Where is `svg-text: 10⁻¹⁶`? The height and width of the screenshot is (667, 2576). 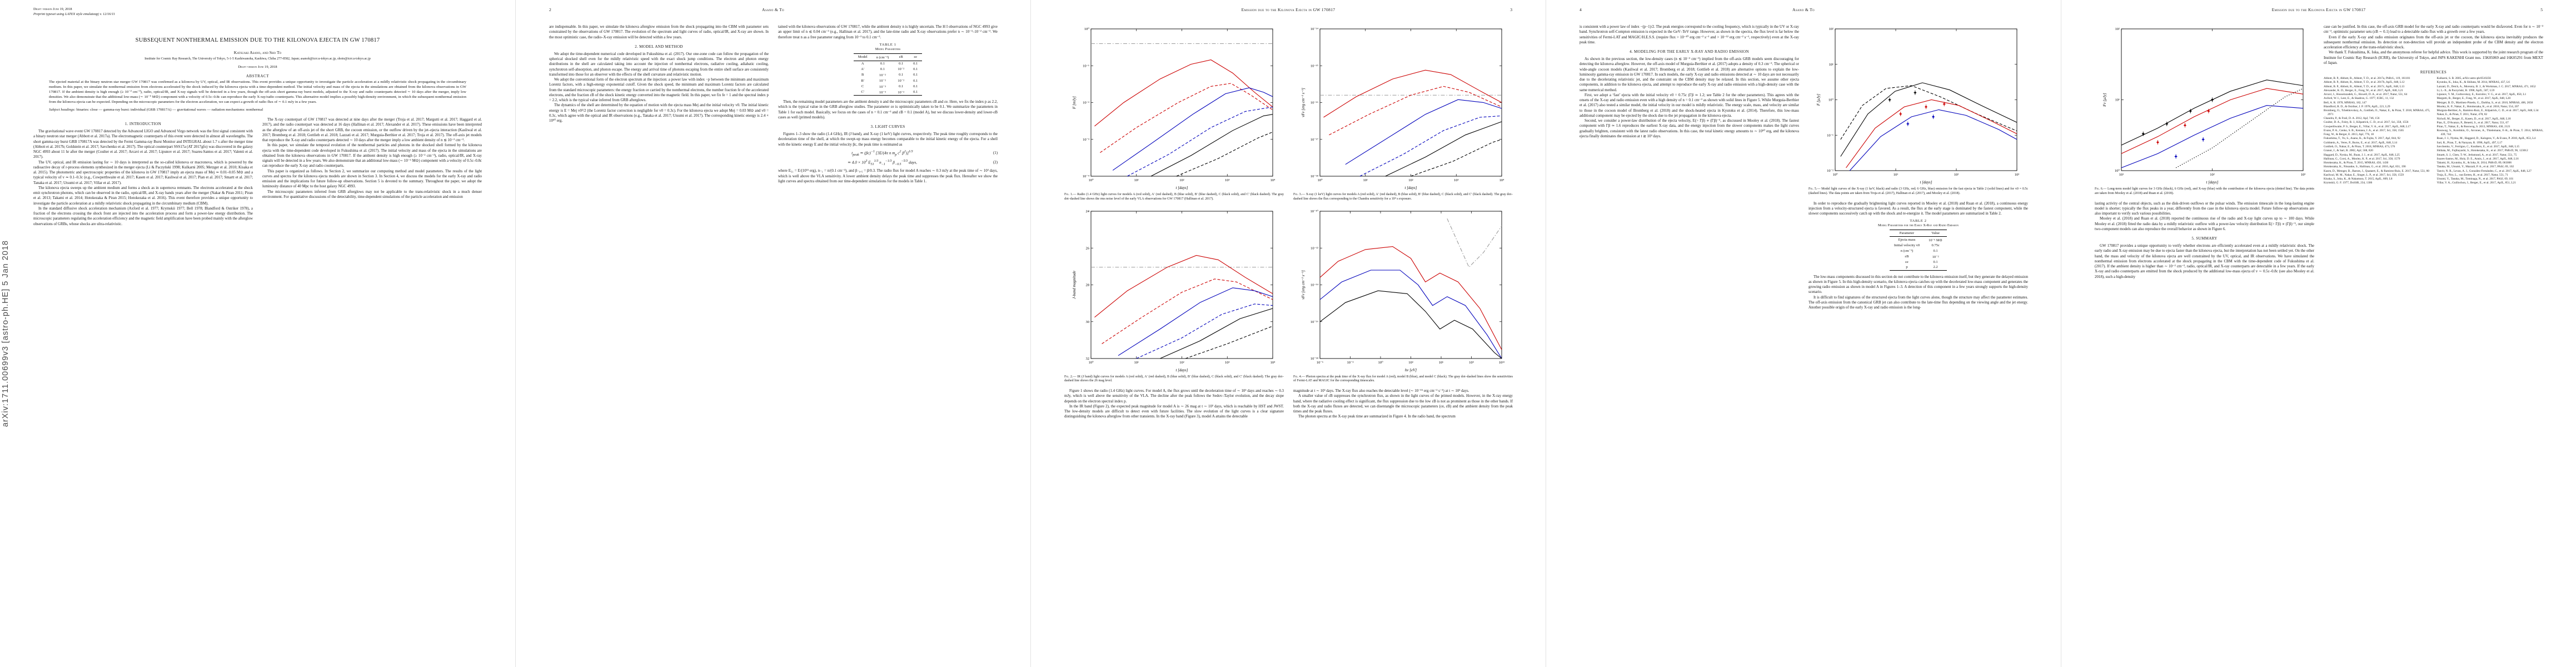 svg-text: 10⁻¹⁶ is located at coordinates (1314, 322).